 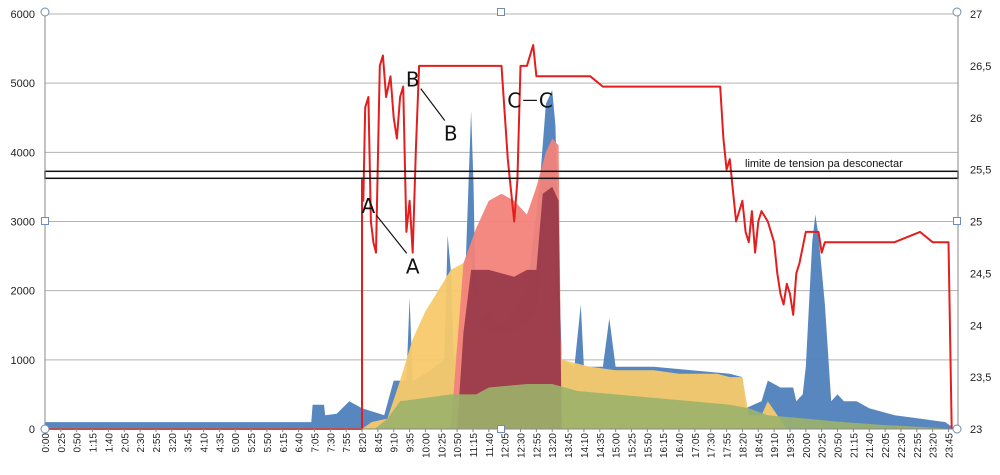 What do you see at coordinates (712, 445) in the screenshot?
I see `x-tick-label: 17:30` at bounding box center [712, 445].